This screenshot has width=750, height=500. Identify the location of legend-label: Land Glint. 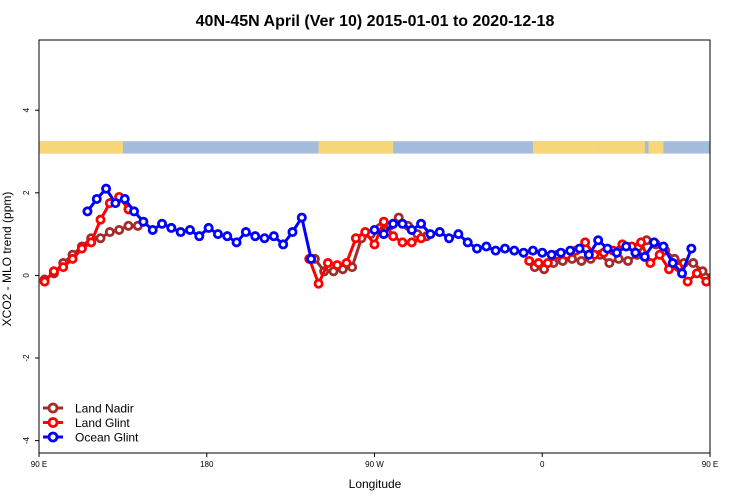
(102, 423).